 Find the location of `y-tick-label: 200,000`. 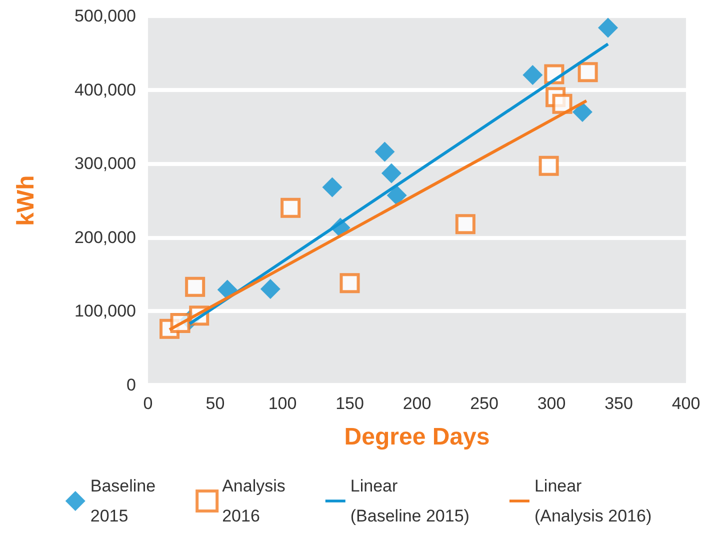

y-tick-label: 200,000 is located at coordinates (105, 237).